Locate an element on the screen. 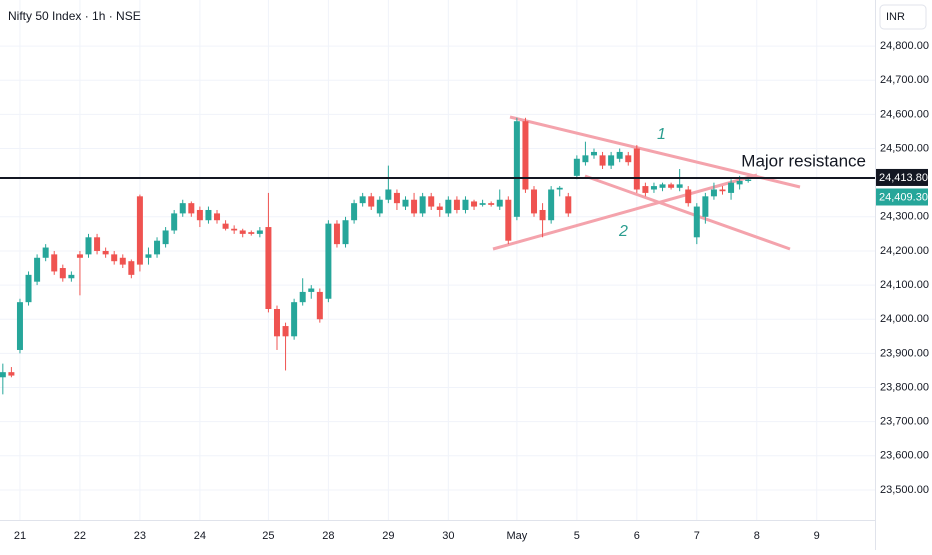  y-tick-label: 23,800.00 is located at coordinates (904, 387).